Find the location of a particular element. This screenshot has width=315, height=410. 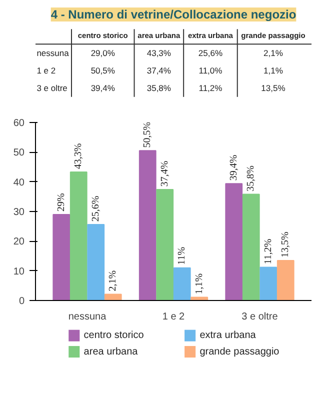

data-label: 37,4% is located at coordinates (164, 173).